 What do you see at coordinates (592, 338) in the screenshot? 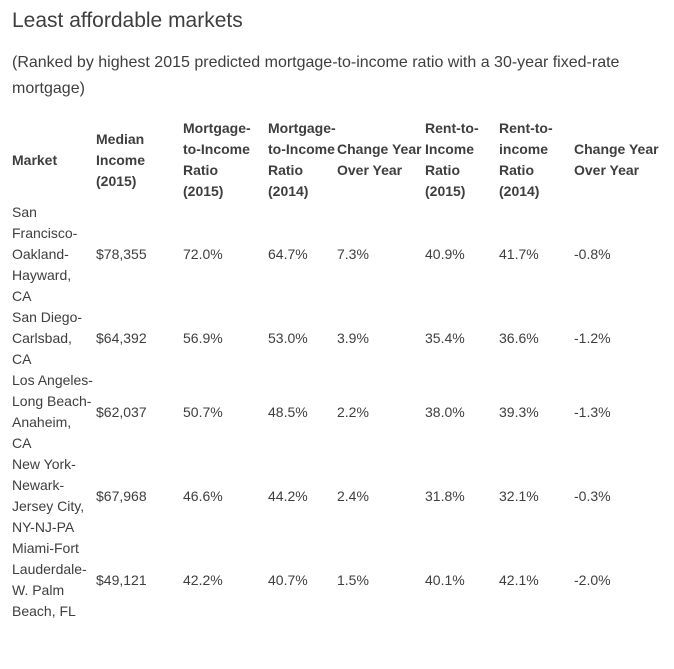
I see `cell-change-yoy-rent: -1.2%` at bounding box center [592, 338].